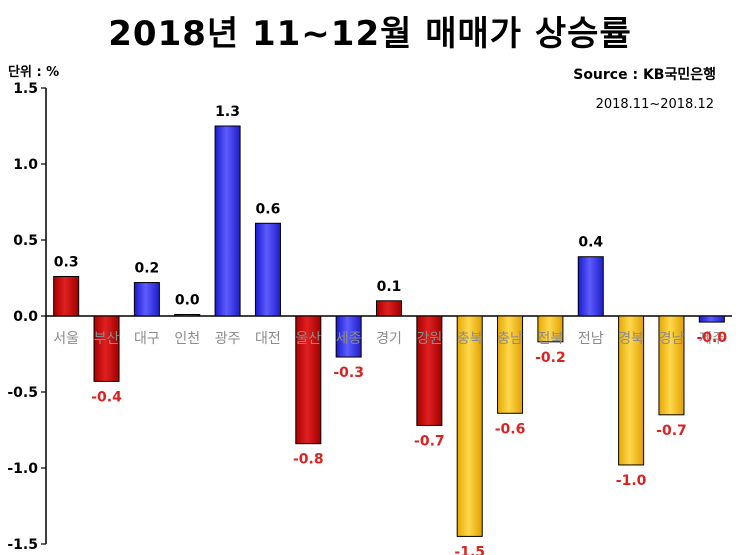  What do you see at coordinates (631, 390) in the screenshot?
I see `bar-경북` at bounding box center [631, 390].